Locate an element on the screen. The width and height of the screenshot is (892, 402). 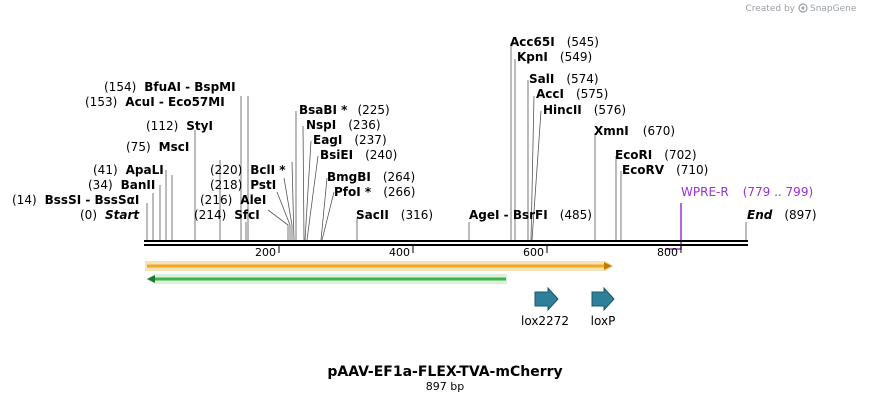
site-3: (41) ApaLI is located at coordinates (128, 170).